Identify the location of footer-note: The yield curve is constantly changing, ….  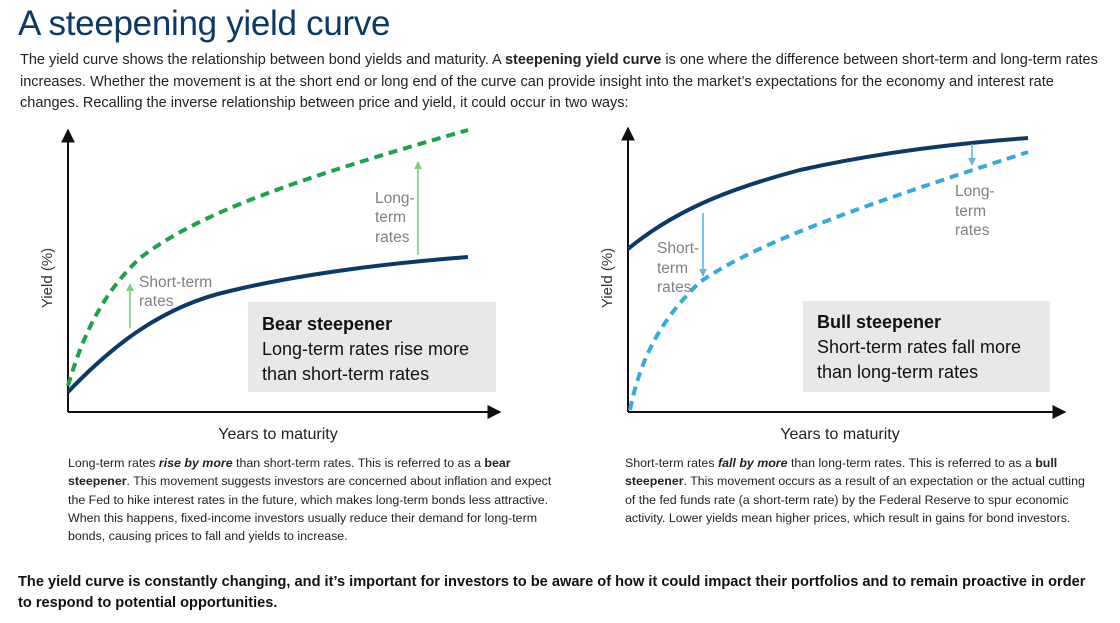
(552, 592).